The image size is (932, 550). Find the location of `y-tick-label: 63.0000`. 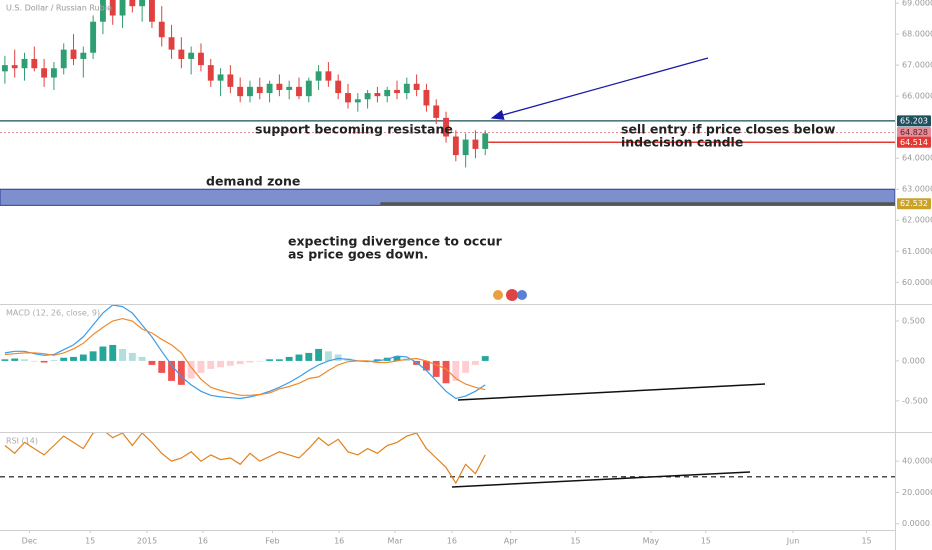

y-tick-label: 63.0000 is located at coordinates (917, 189).